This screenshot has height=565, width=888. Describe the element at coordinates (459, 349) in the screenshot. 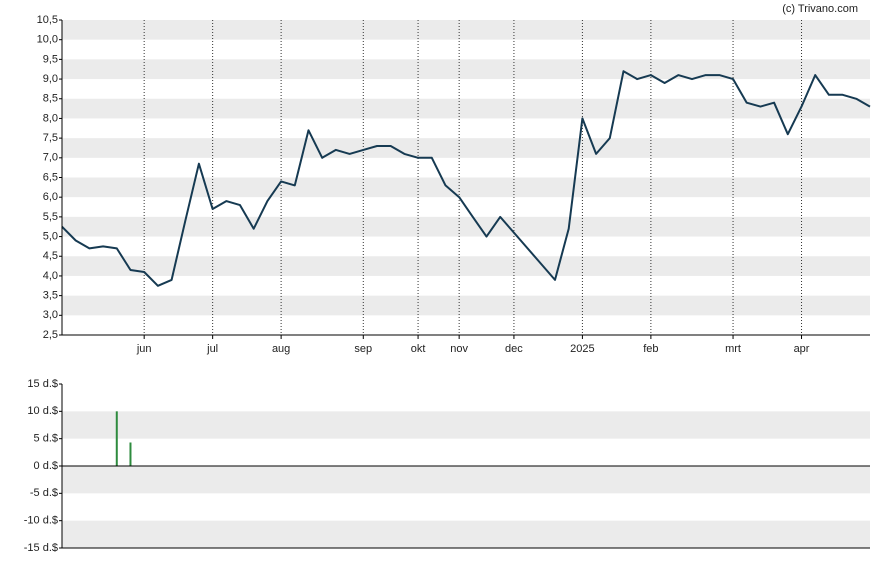

I see `x-tick-label: nov` at that location.